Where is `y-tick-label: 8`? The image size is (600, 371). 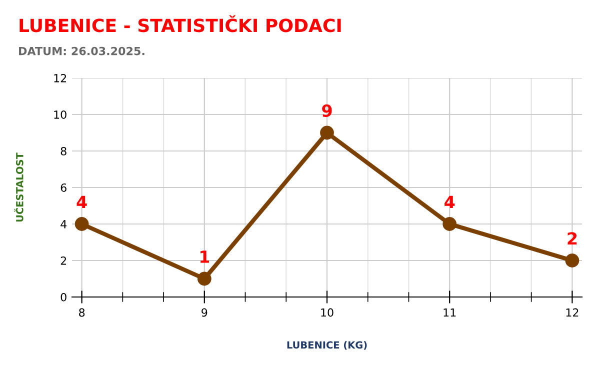
y-tick-label: 8 is located at coordinates (63, 151).